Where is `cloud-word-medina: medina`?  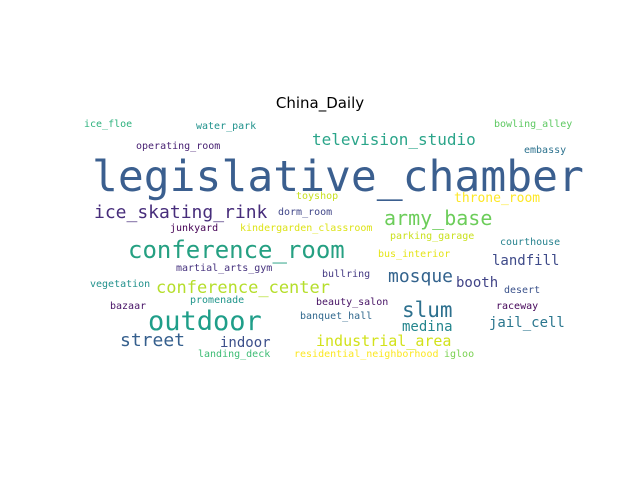
cloud-word-medina: medina is located at coordinates (427, 327).